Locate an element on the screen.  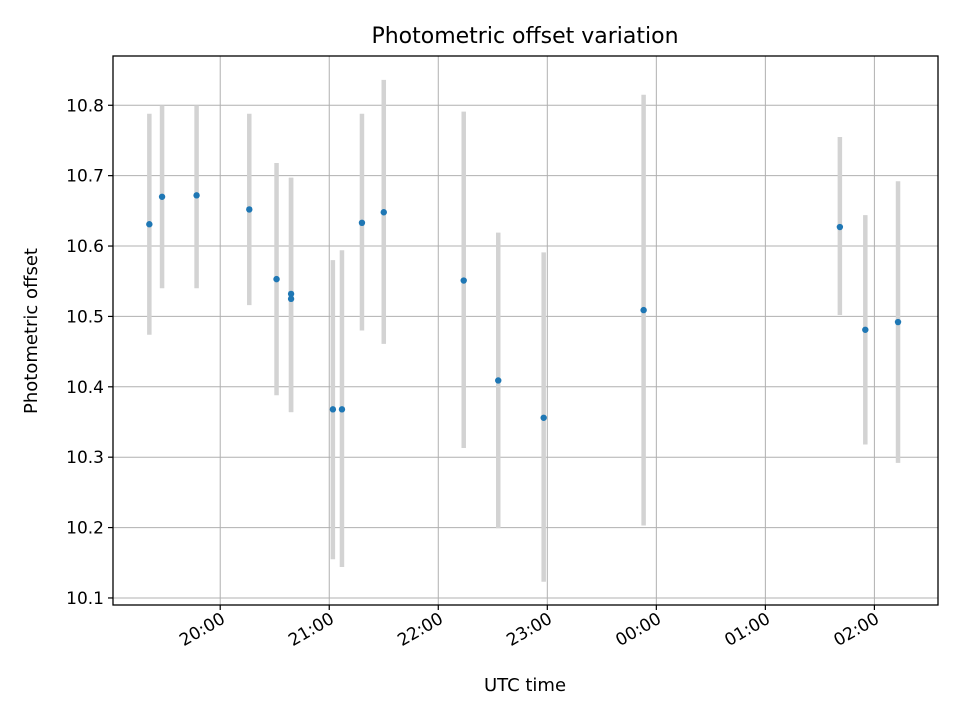
y-tick-label: 10.3 is located at coordinates (85, 458).